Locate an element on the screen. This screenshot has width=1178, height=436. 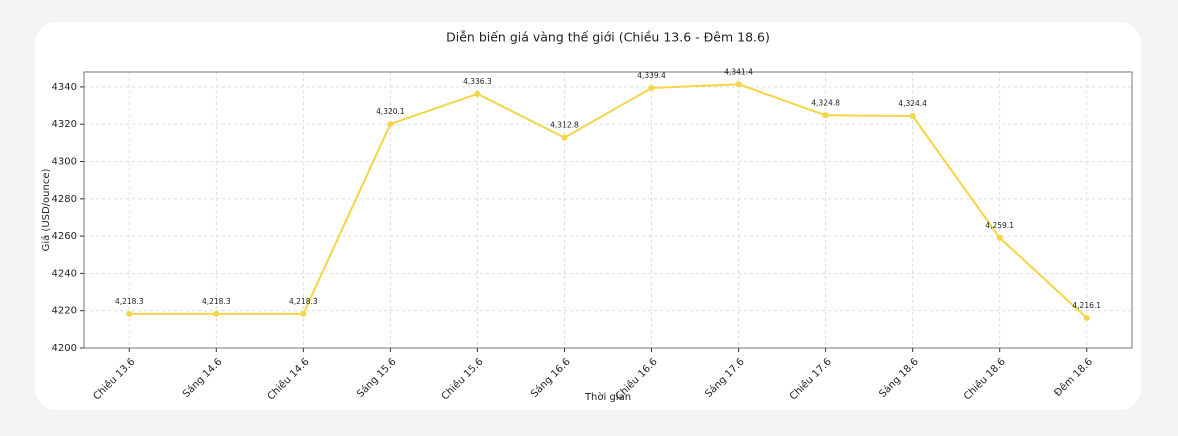
x-tick-label: Sáng 17.6 is located at coordinates (725, 378).